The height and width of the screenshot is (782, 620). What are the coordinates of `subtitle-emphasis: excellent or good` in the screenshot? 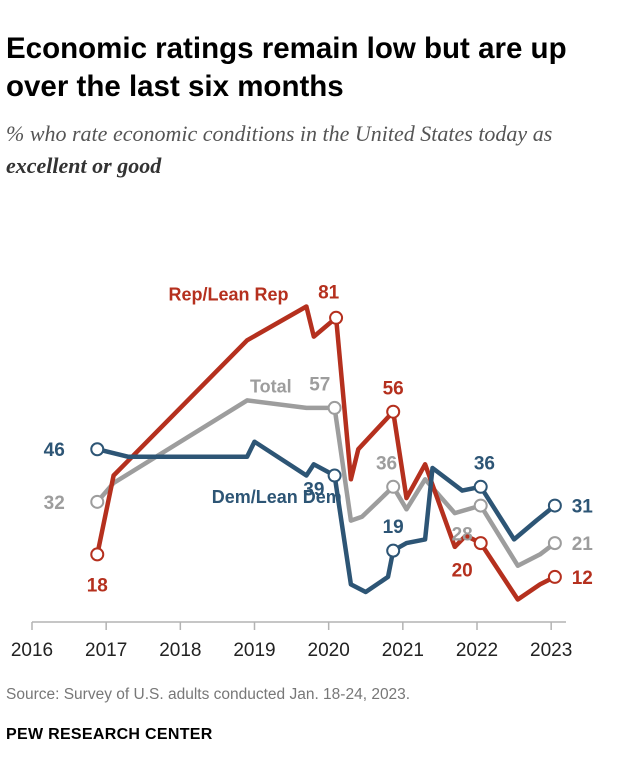 It's located at (84, 165).